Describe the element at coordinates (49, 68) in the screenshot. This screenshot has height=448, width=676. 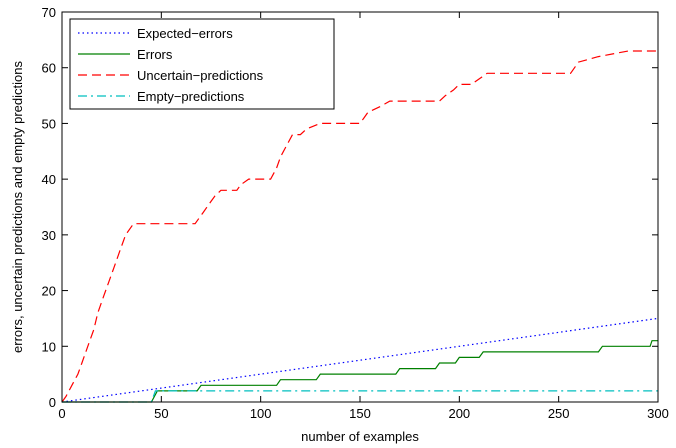
I see `y-tick-label: 60` at that location.